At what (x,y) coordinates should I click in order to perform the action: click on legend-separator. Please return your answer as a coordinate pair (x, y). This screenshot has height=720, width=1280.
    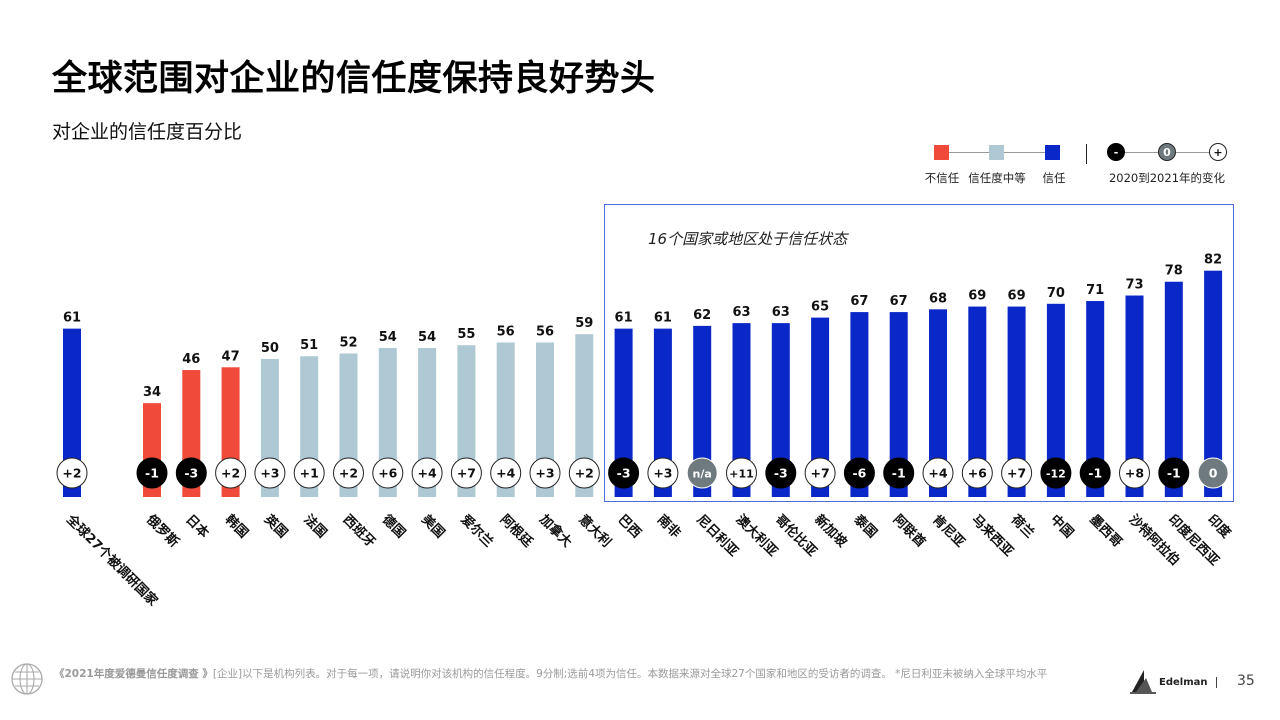
    Looking at the image, I should click on (1086, 154).